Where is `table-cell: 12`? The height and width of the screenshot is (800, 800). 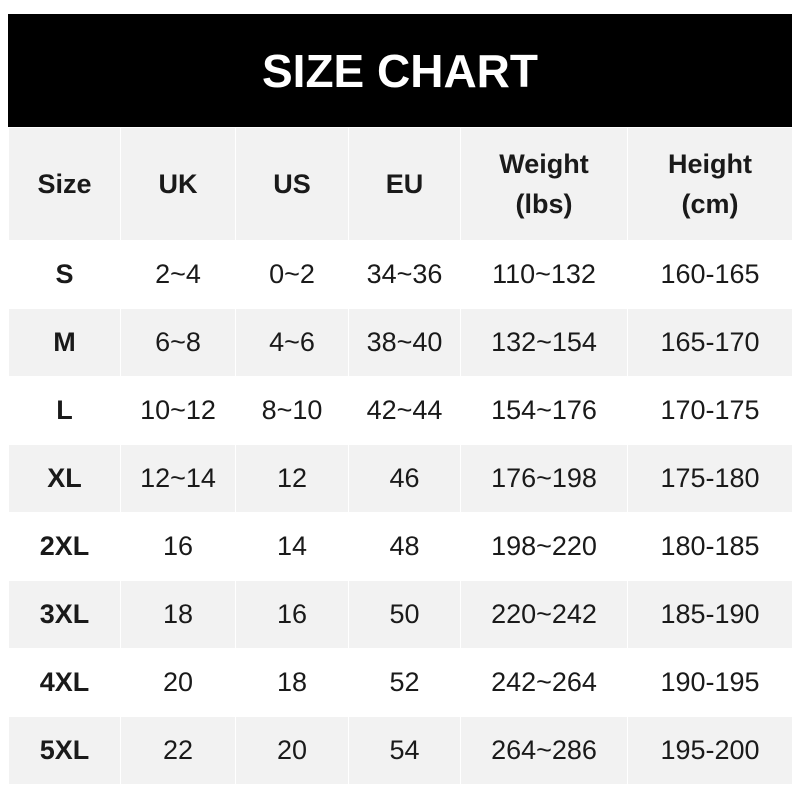
table-cell: 12 is located at coordinates (292, 478).